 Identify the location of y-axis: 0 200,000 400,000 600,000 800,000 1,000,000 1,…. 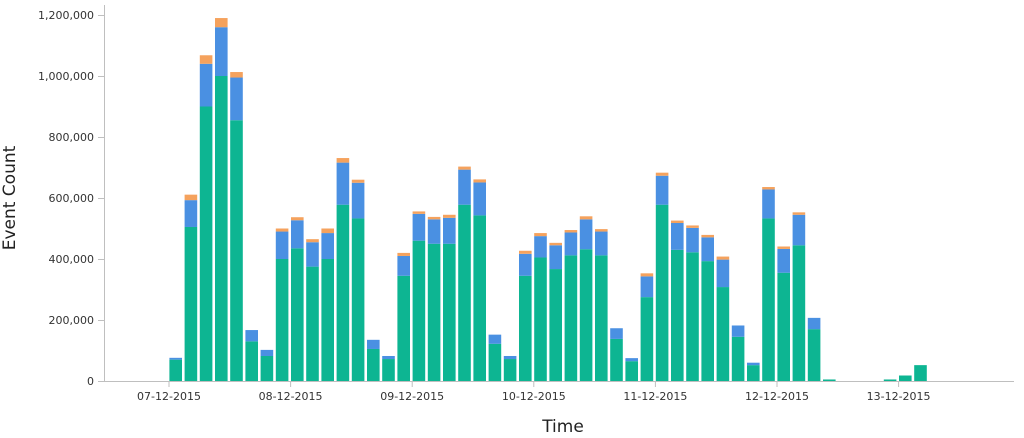
(71, 198).